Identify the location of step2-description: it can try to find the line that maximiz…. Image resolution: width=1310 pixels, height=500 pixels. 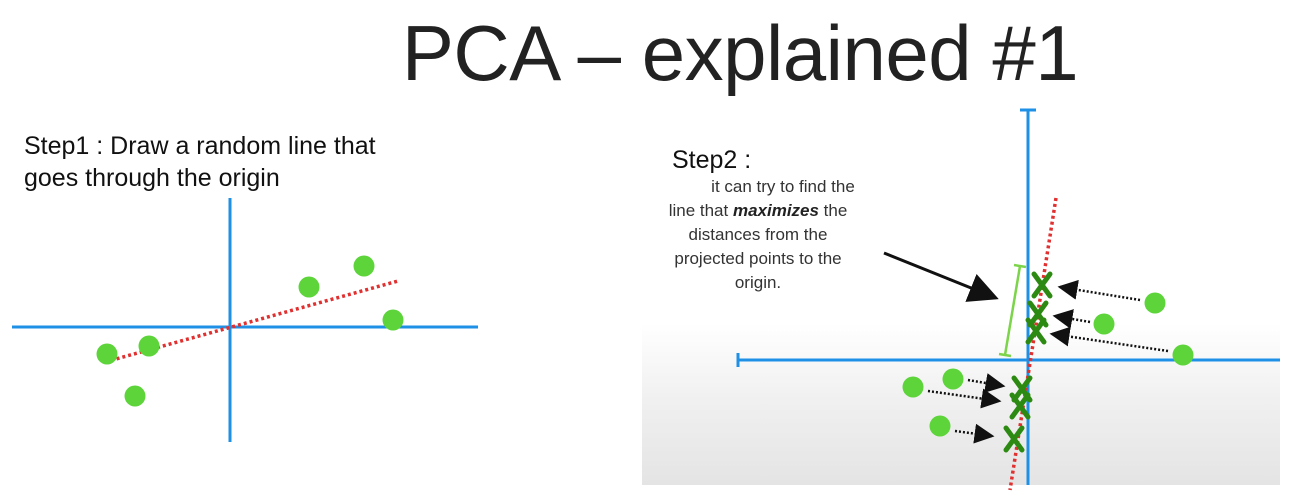
(758, 235).